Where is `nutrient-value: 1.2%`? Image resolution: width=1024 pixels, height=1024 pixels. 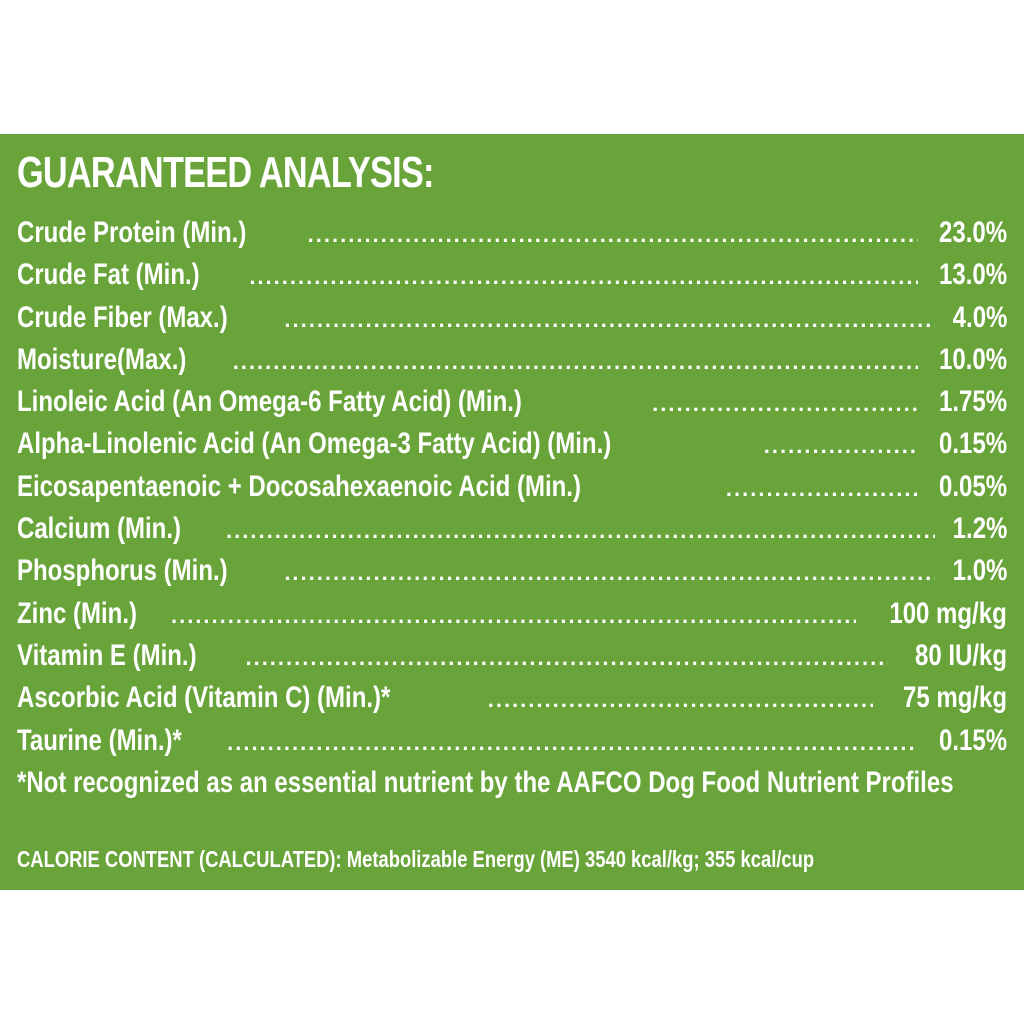
nutrient-value: 1.2% is located at coordinates (979, 529).